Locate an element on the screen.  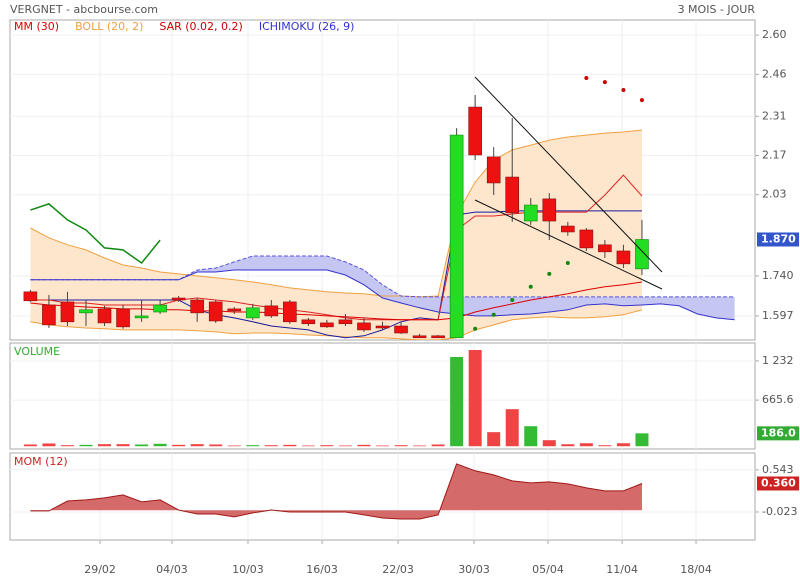
y-tick-label: 0.543 is located at coordinates (778, 469).